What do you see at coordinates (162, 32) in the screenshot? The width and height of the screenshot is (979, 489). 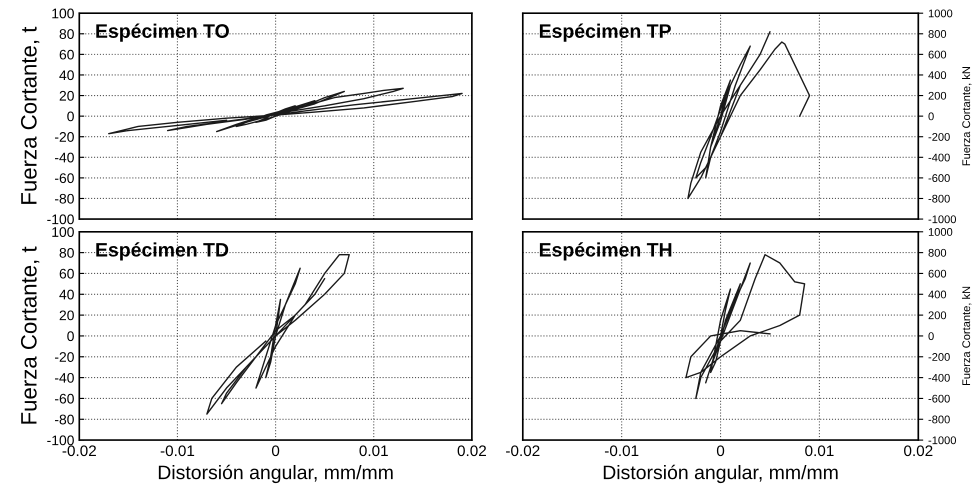 I see `chart-title: Espécimen TO` at bounding box center [162, 32].